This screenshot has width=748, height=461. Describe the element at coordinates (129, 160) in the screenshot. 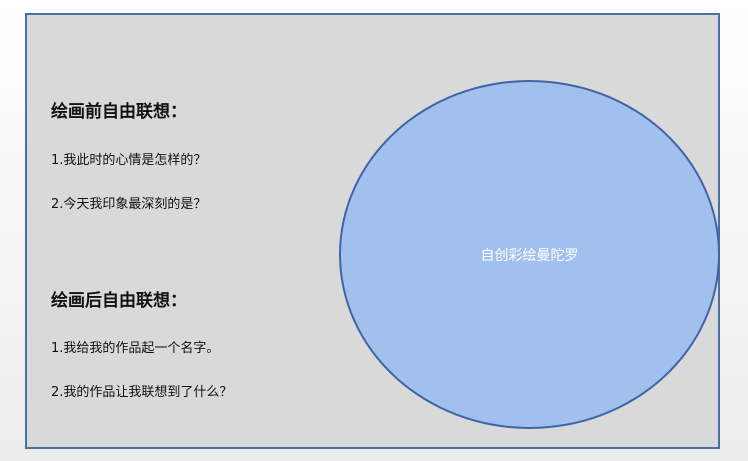

I see `before-question-1: 1.我此时的心情是怎样的？` at that location.